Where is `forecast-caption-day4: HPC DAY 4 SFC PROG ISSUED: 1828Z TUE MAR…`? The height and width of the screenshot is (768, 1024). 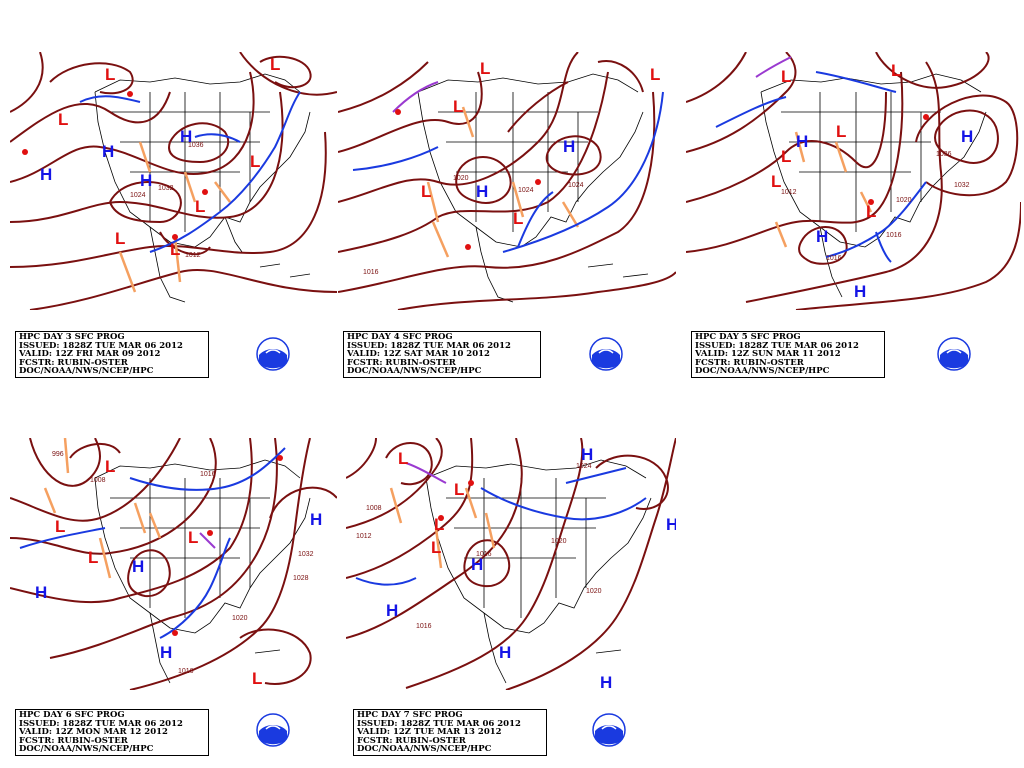
forecast-caption-day4: HPC DAY 4 SFC PROG ISSUED: 1828Z TUE MAR… is located at coordinates (442, 354).